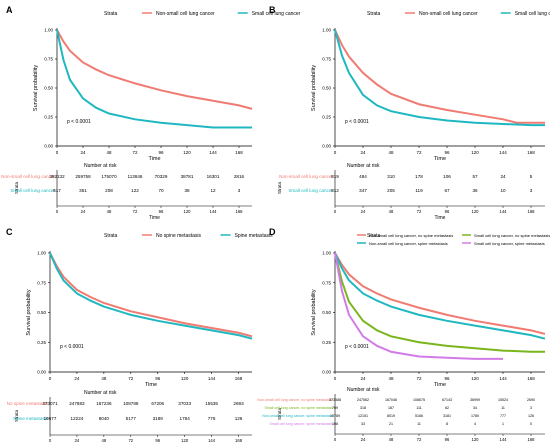 The width and height of the screenshot is (550, 443). Describe the element at coordinates (50, 378) in the screenshot. I see `panel-c-x-tick-label-0: 0` at that location.